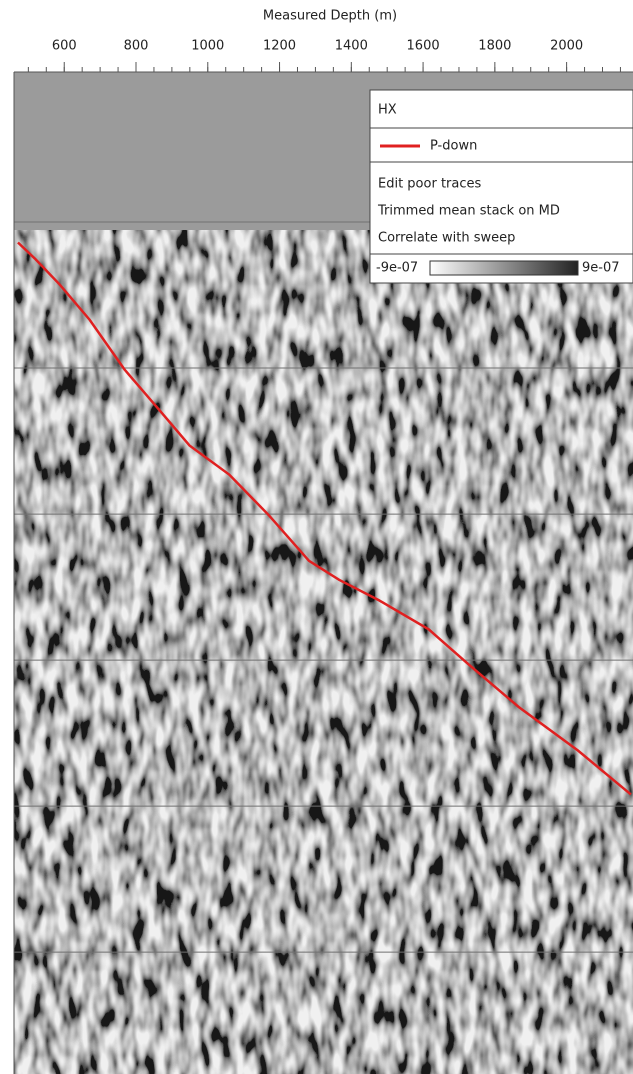 This screenshot has width=633, height=1074. I want to click on legend-title: HX, so click(387, 110).